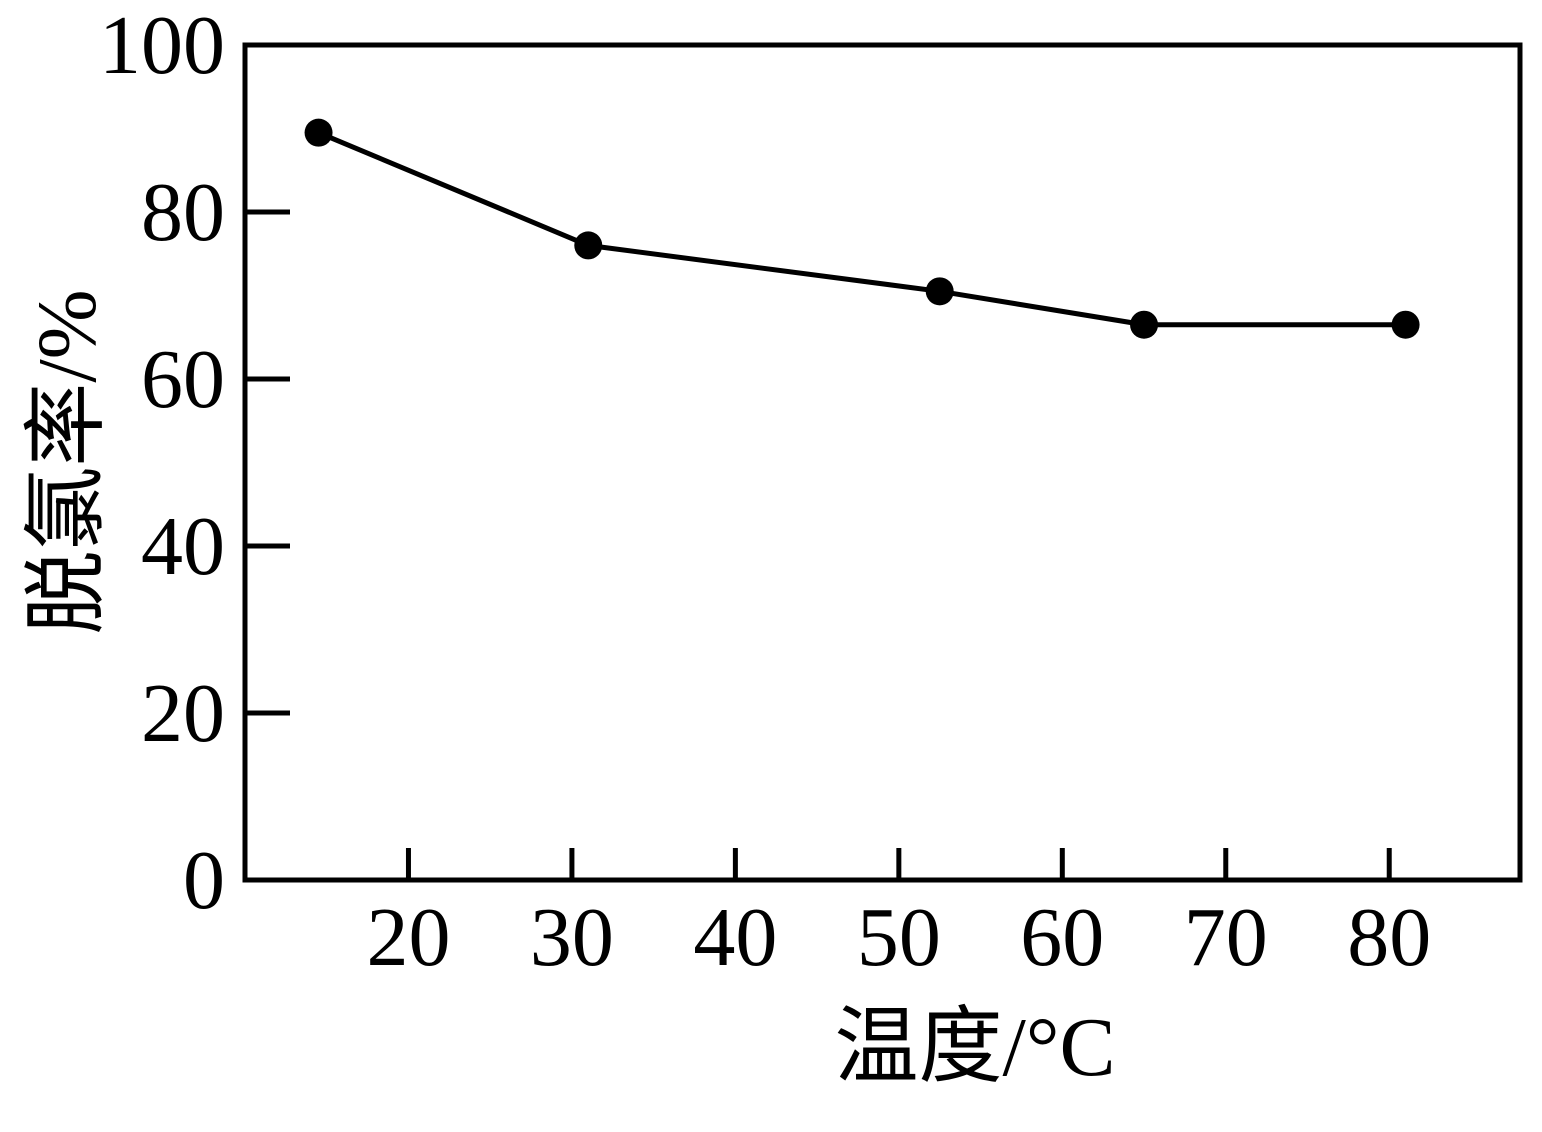 The width and height of the screenshot is (1542, 1132). Describe the element at coordinates (183, 379) in the screenshot. I see `y-tick-label: 60` at that location.